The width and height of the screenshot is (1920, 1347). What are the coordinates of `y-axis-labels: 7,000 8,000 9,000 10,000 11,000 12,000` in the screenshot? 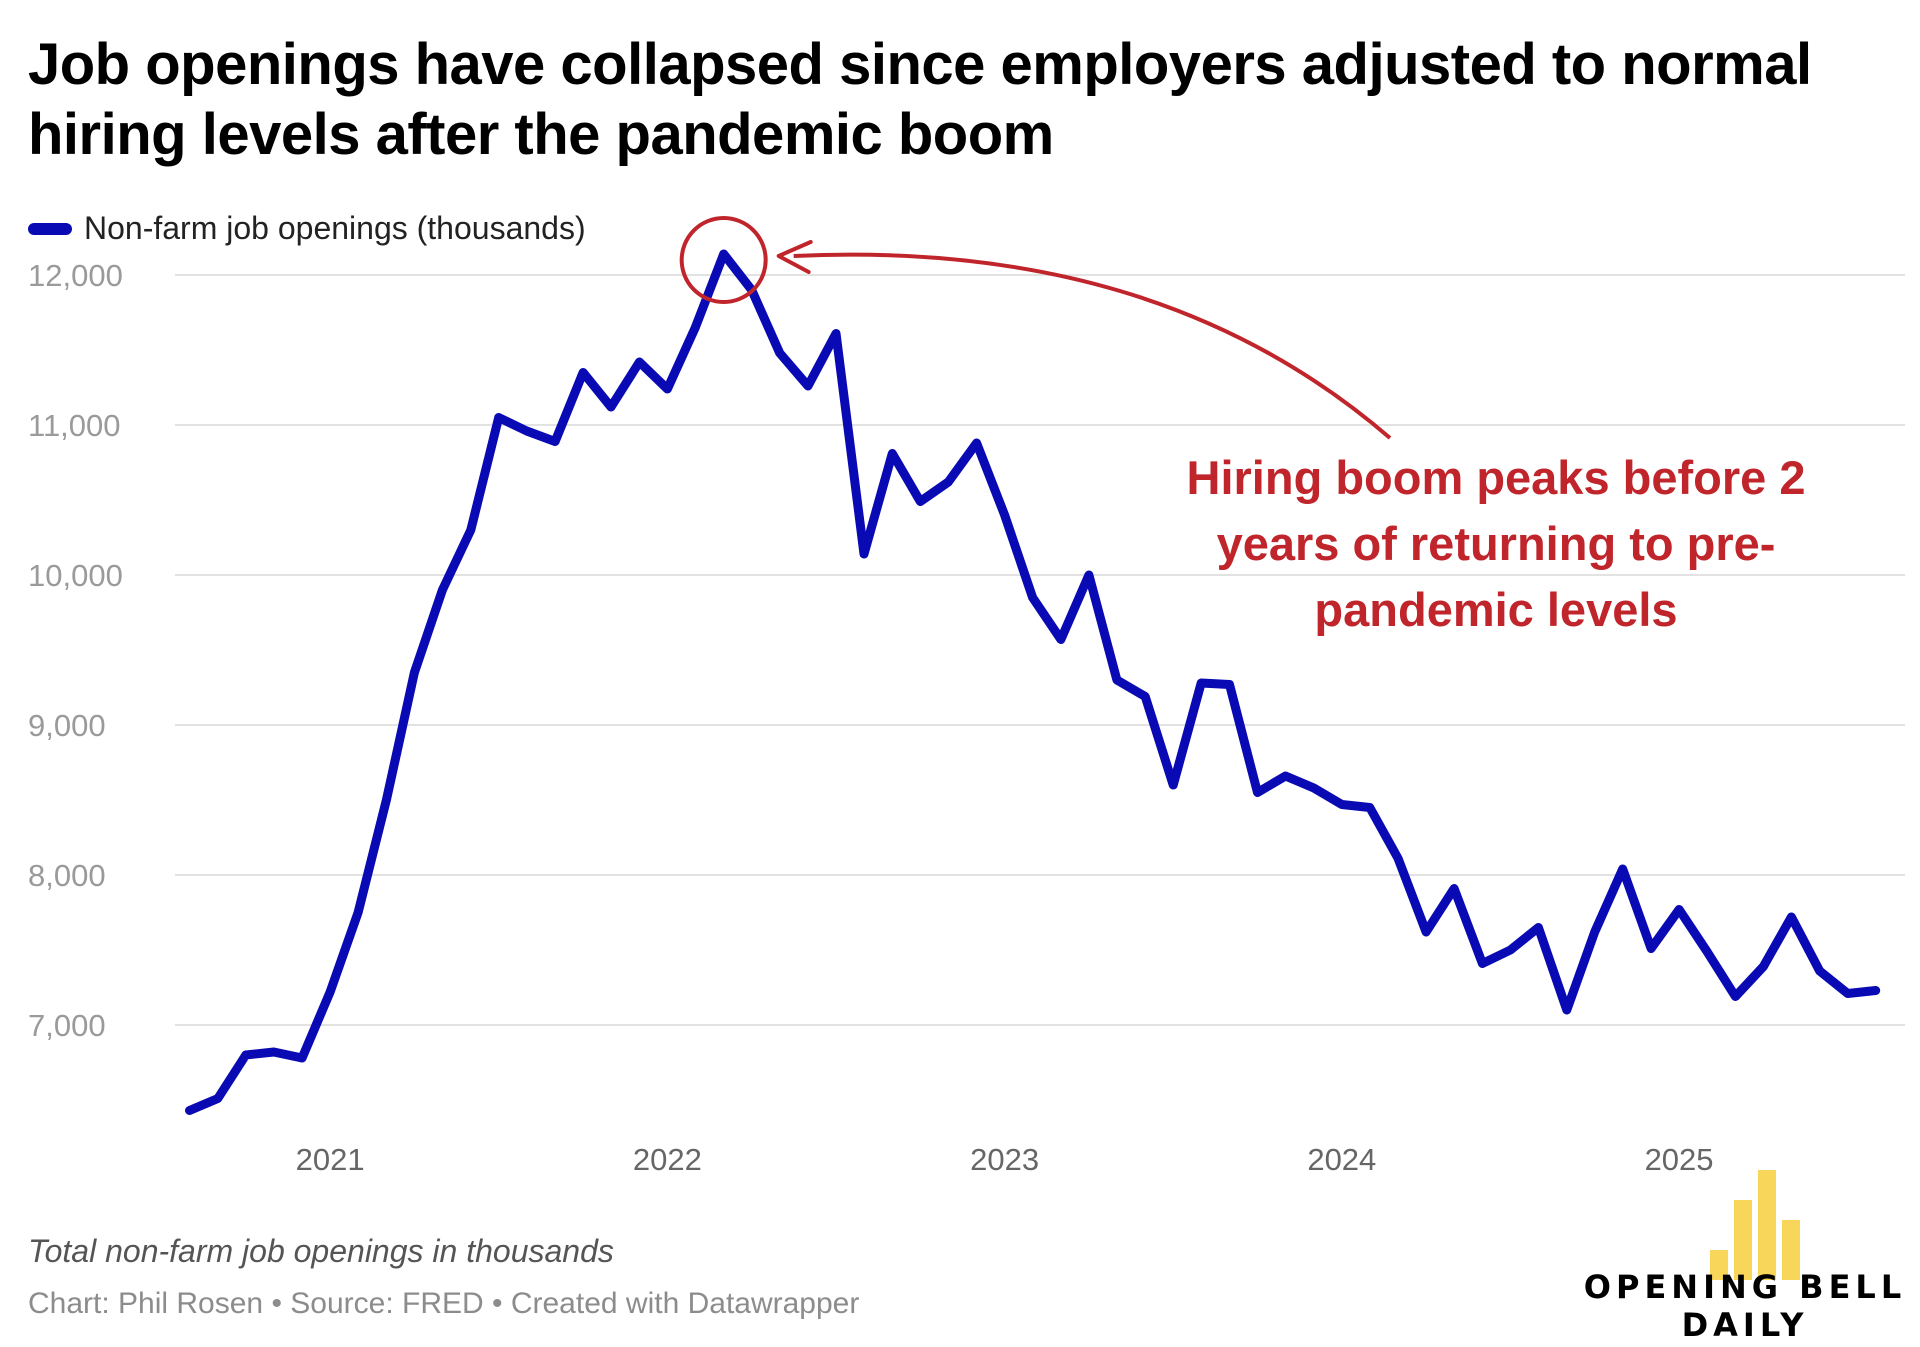 It's located at (75, 650).